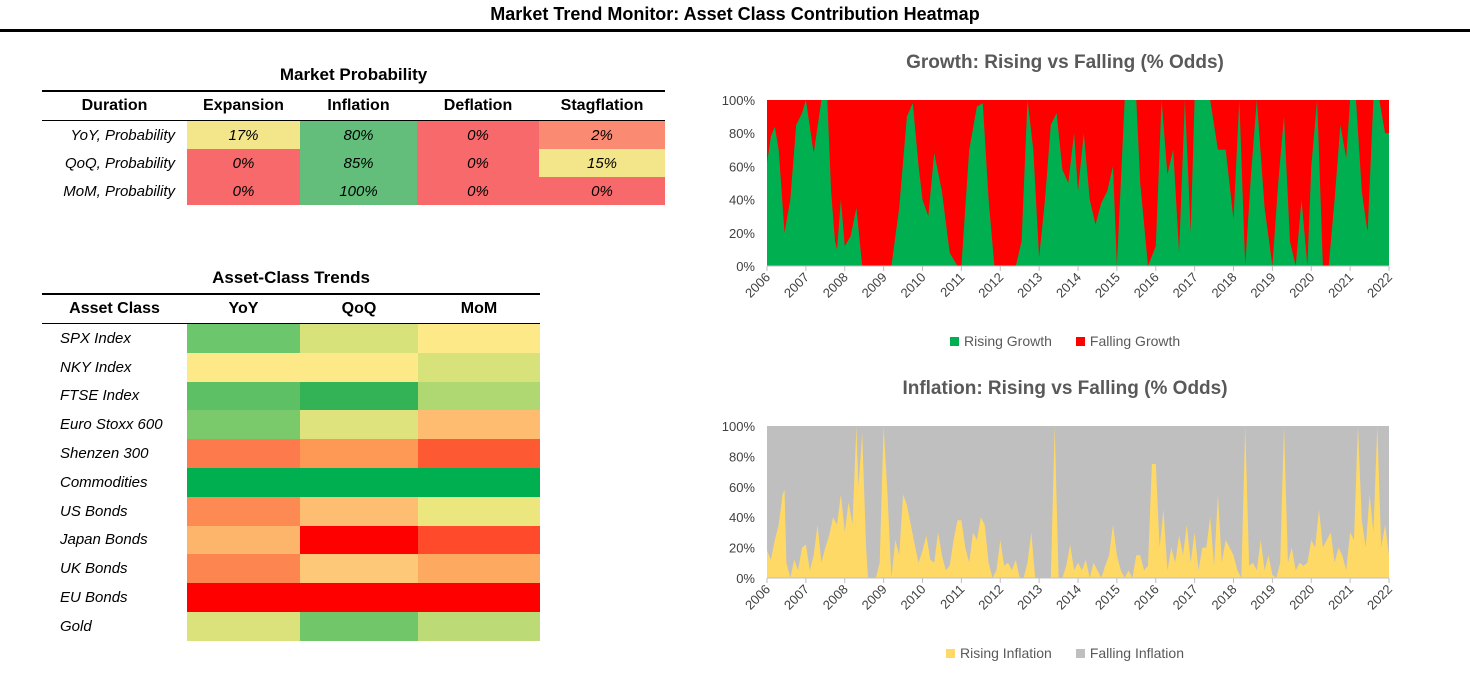 Image resolution: width=1470 pixels, height=696 pixels. What do you see at coordinates (243, 309) in the screenshot?
I see `ac-header-cell: YoY` at bounding box center [243, 309].